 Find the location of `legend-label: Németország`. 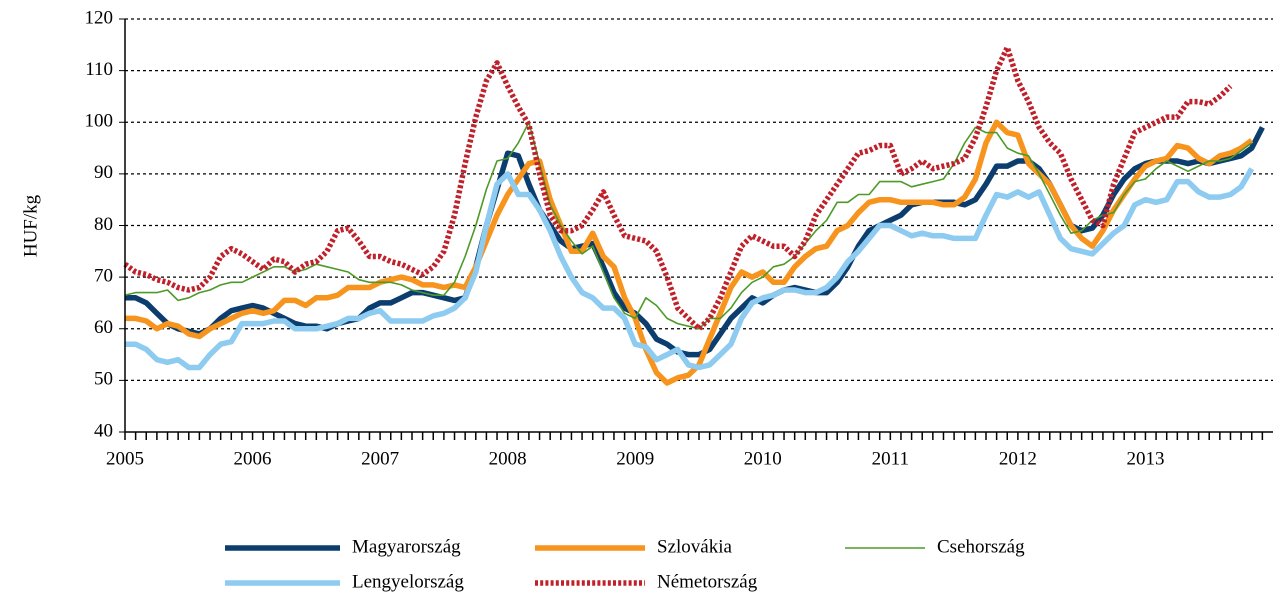

legend-label: Németország is located at coordinates (707, 581).